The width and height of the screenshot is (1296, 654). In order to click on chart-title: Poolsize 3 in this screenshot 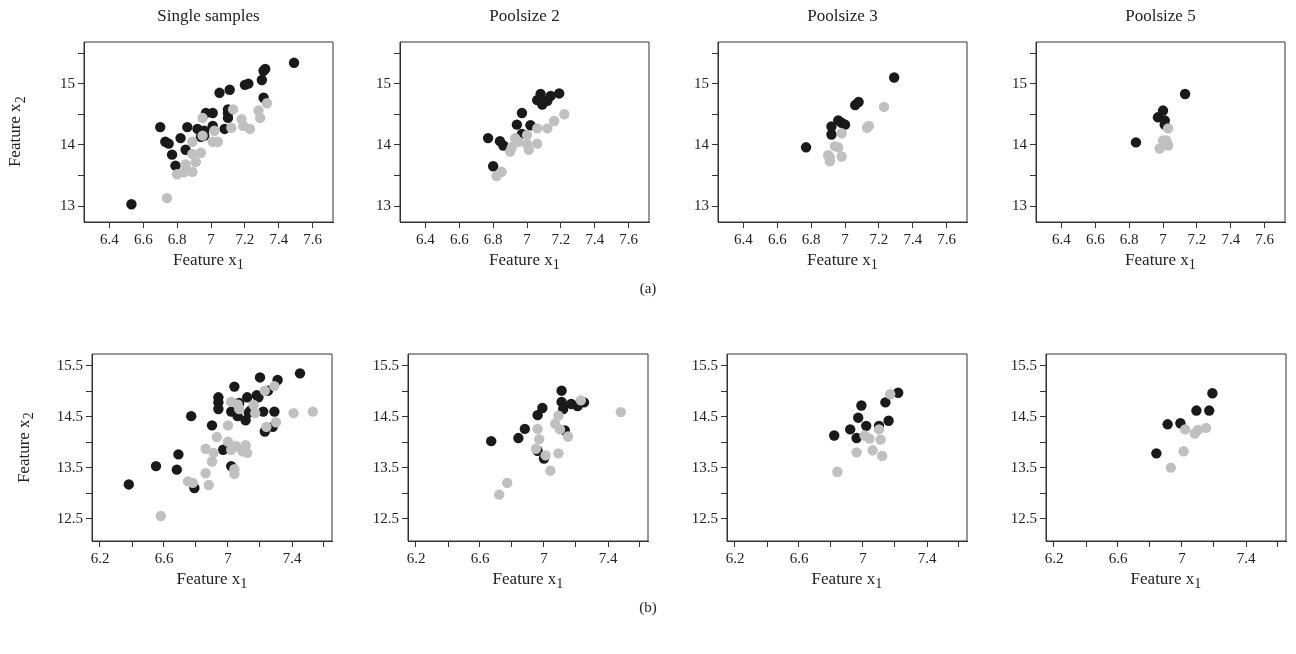, I will do `click(842, 16)`.